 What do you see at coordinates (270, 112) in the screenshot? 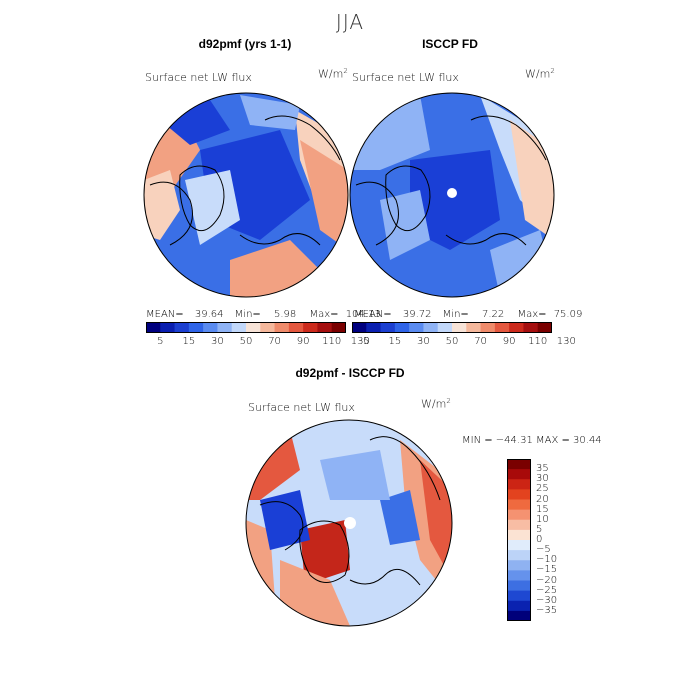
I see `map-1-light-region-north` at bounding box center [270, 112].